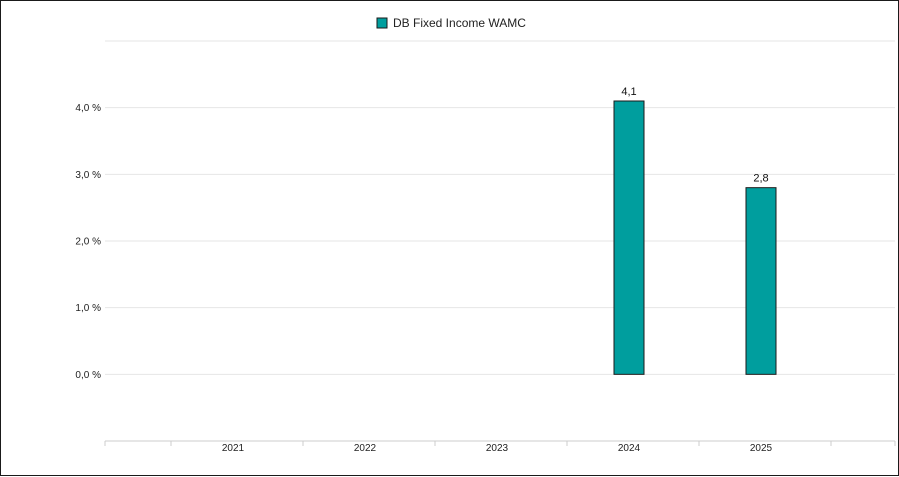 This screenshot has height=477, width=899. Describe the element at coordinates (761, 448) in the screenshot. I see `x-tick-label: 2025` at that location.